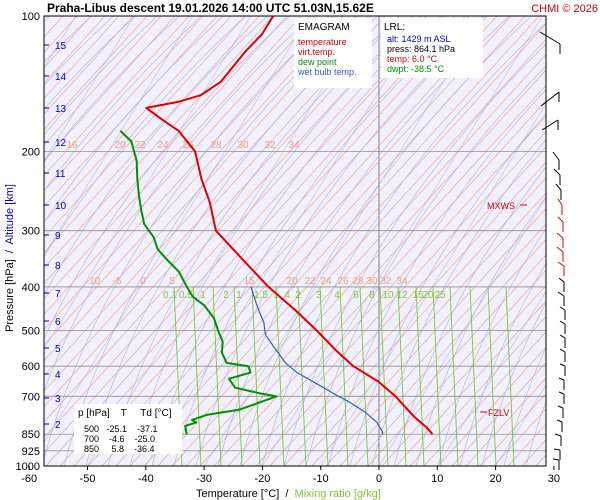 This screenshot has width=600, height=500. Describe the element at coordinates (327, 72) in the screenshot. I see `legend-item-wet-bulb: wet bulb temp.` at that location.